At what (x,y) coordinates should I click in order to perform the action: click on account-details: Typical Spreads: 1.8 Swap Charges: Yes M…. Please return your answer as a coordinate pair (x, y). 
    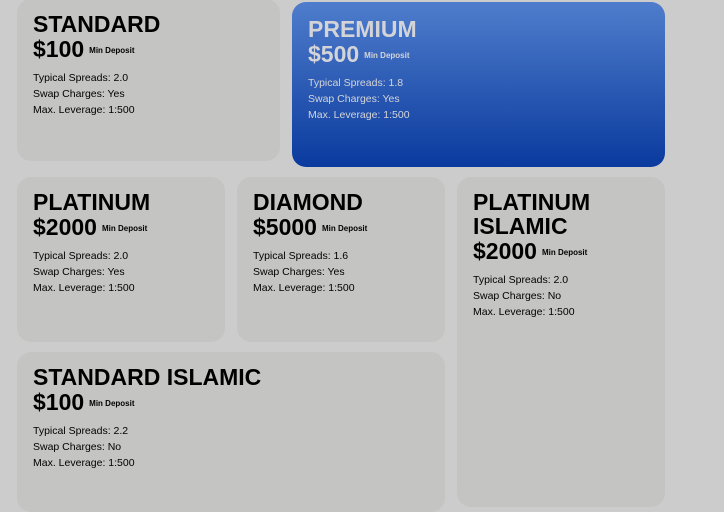
    Looking at the image, I should click on (478, 99).